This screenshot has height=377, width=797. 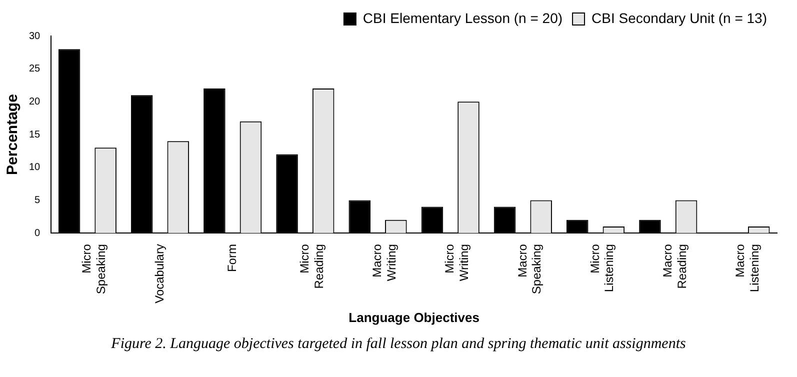 What do you see at coordinates (414, 317) in the screenshot?
I see `x-axis-title: Language Objectives` at bounding box center [414, 317].